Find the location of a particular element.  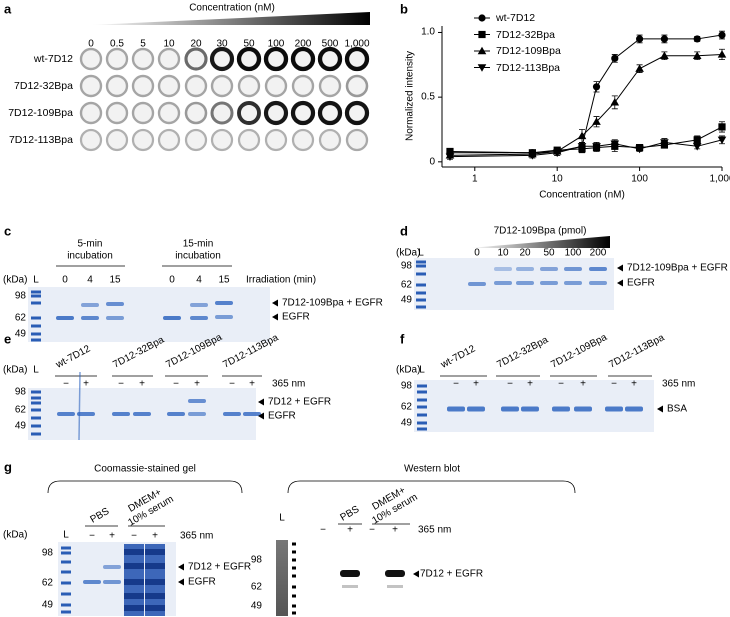

title: Coomassie-stained gel is located at coordinates (145, 469).